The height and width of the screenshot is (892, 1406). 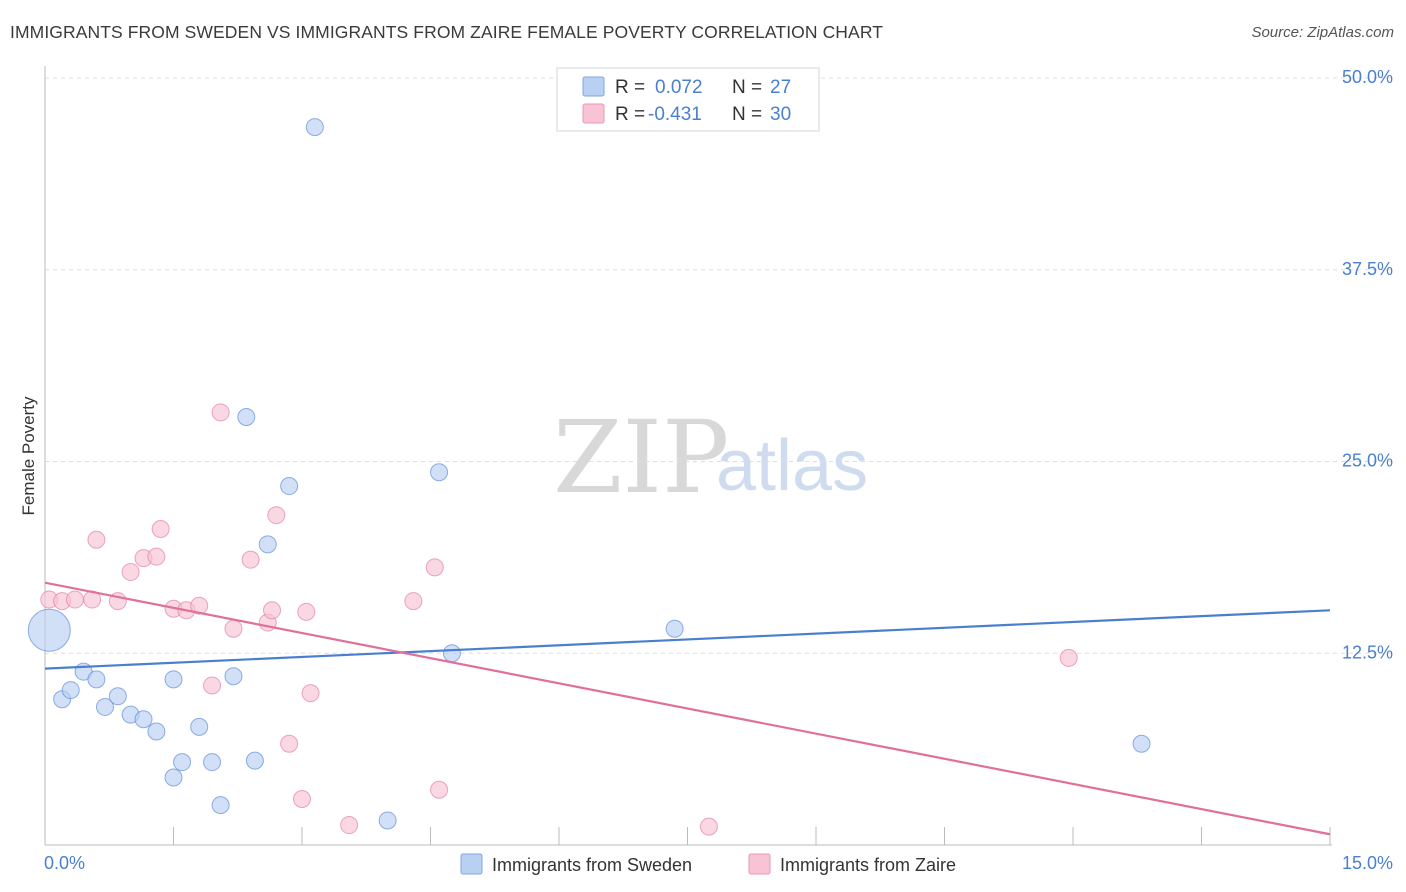 I want to click on y-axis-tick-labels: 12.5% 25.0% 37.5% 50.0%, so click(x=1367, y=364).